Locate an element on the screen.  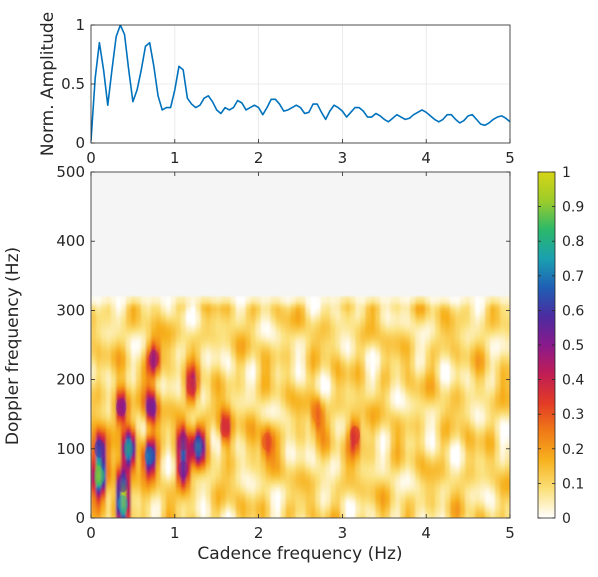
amplitude-series-line is located at coordinates (300, 83).